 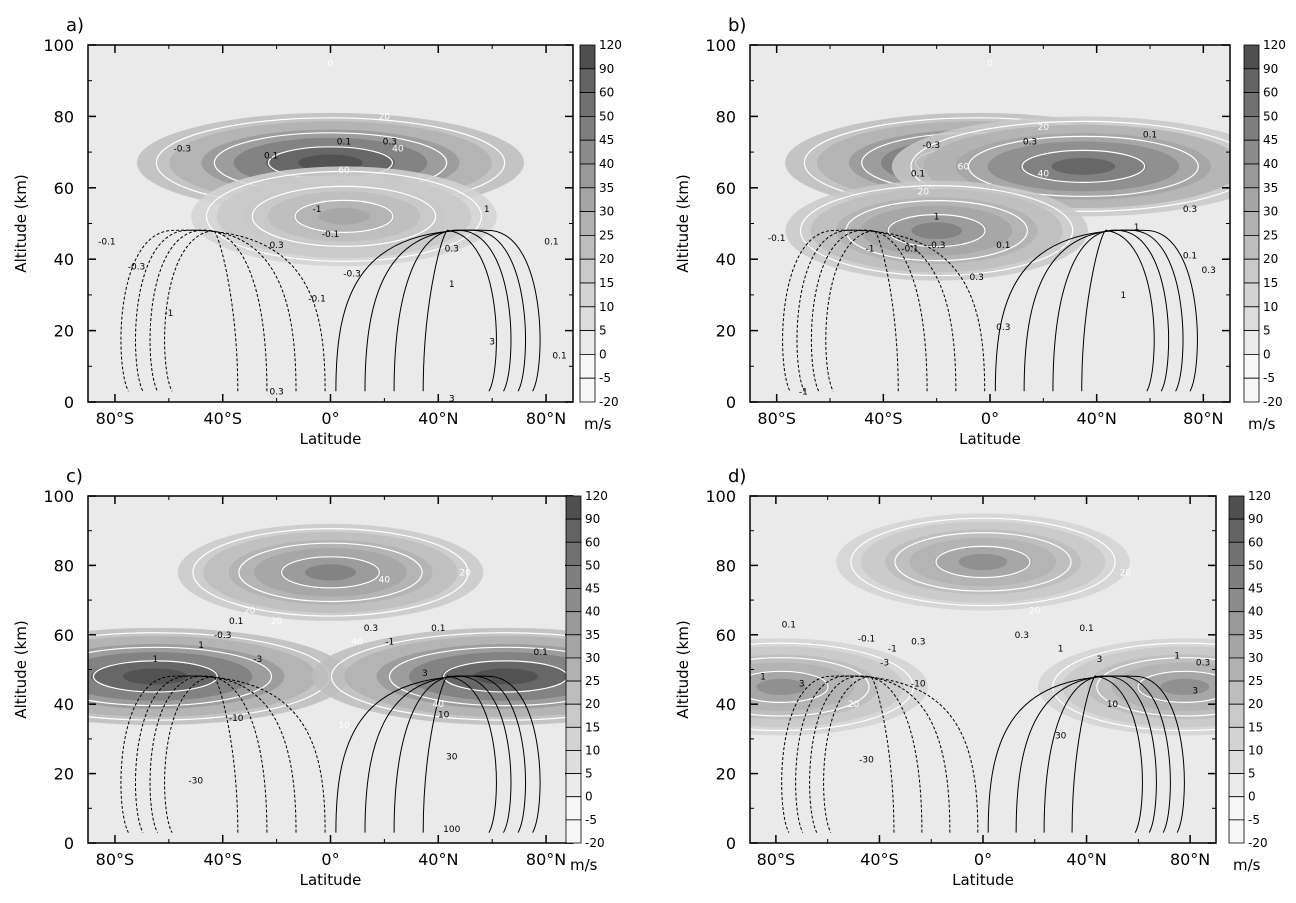 I want to click on contour-label: -30, so click(x=195, y=782).